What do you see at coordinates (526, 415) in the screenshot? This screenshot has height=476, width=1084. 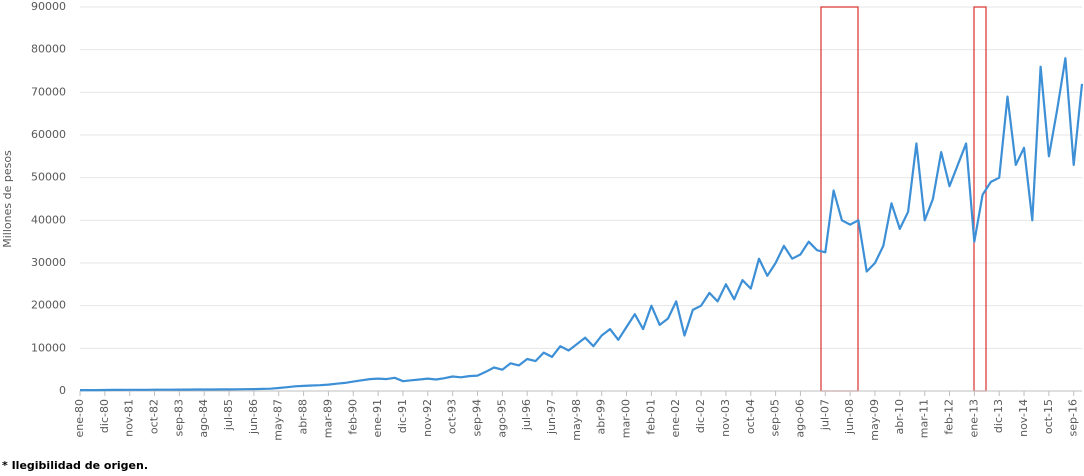 I see `x-tick-label: jul-96` at bounding box center [526, 415].